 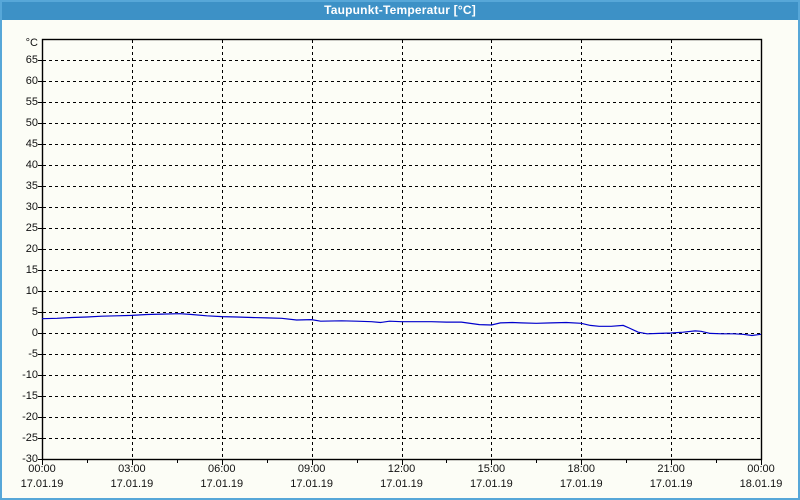 I want to click on x-tick-time-label: 15:00, so click(x=491, y=469).